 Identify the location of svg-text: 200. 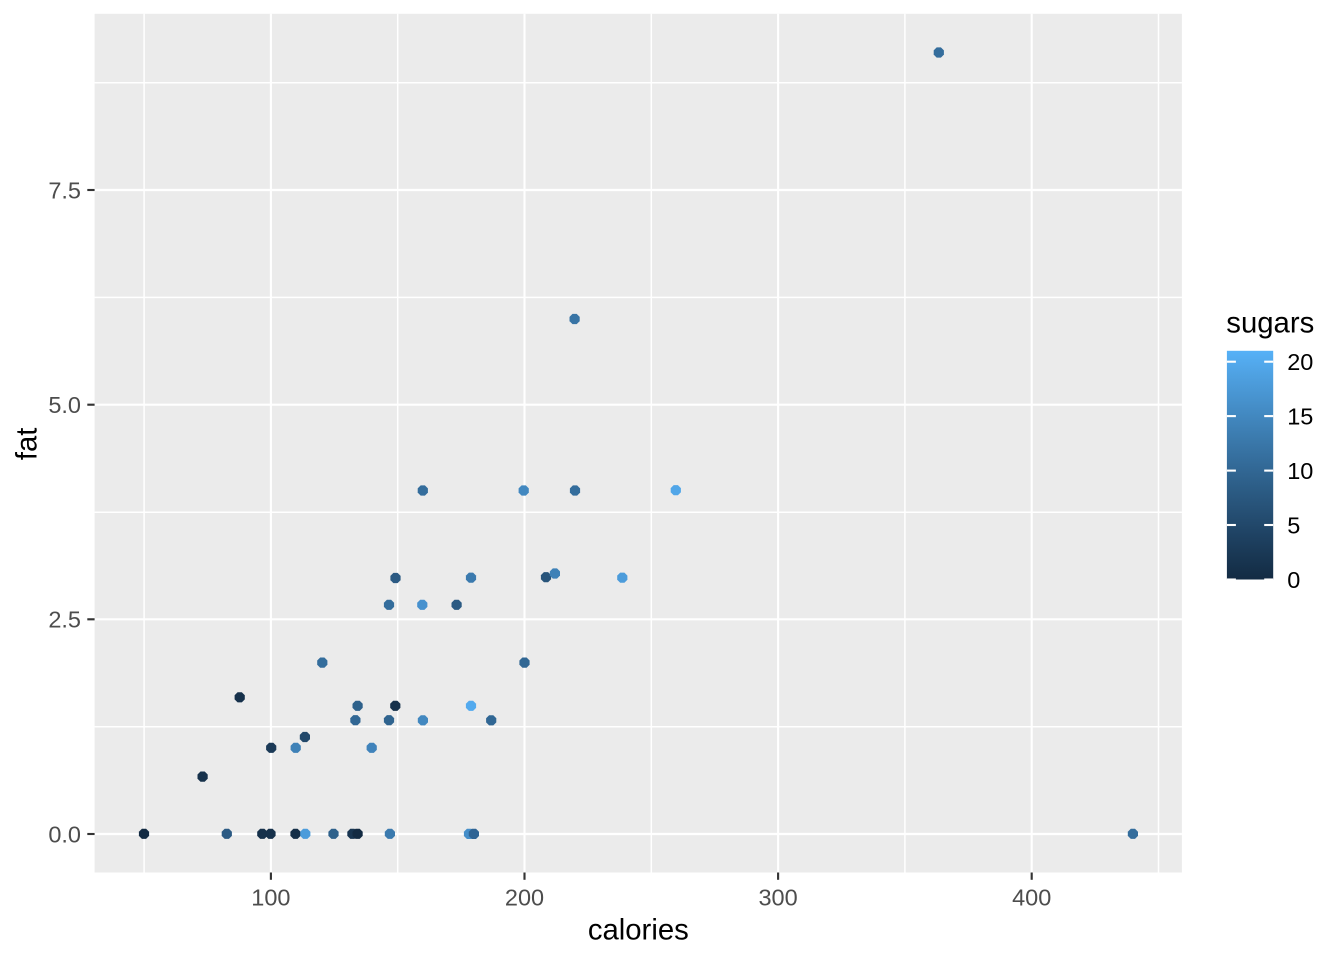
(524, 898).